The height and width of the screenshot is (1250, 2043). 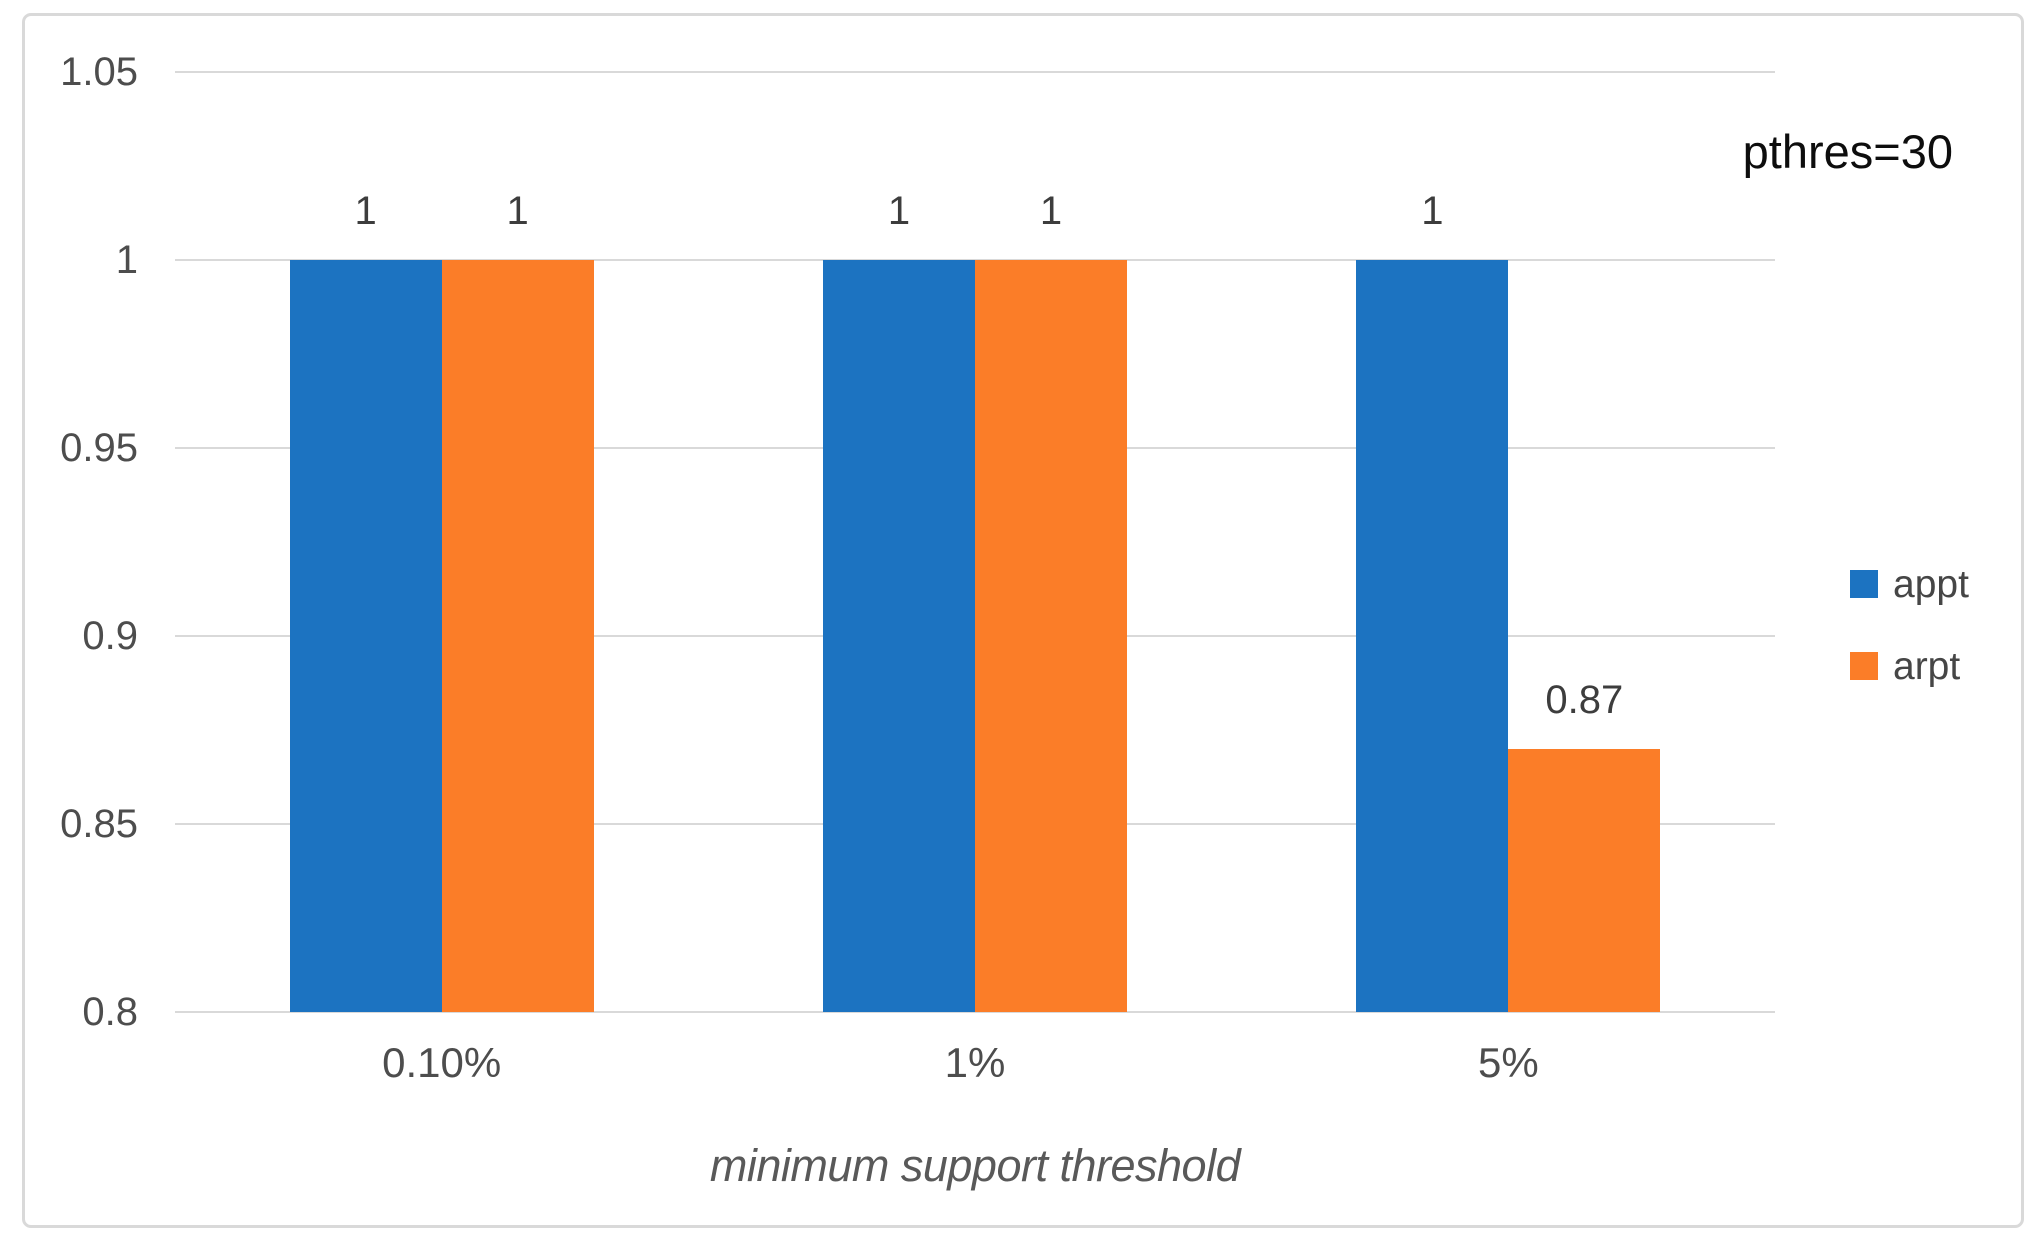 I want to click on y-tick-label: 0.85, so click(x=99, y=824).